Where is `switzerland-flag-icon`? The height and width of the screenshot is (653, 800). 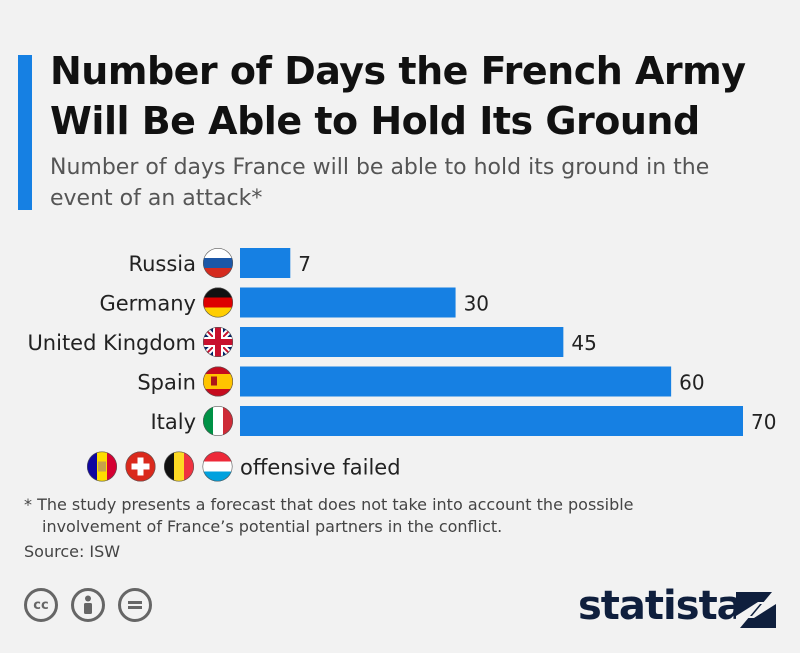
switzerland-flag-icon is located at coordinates (140, 466).